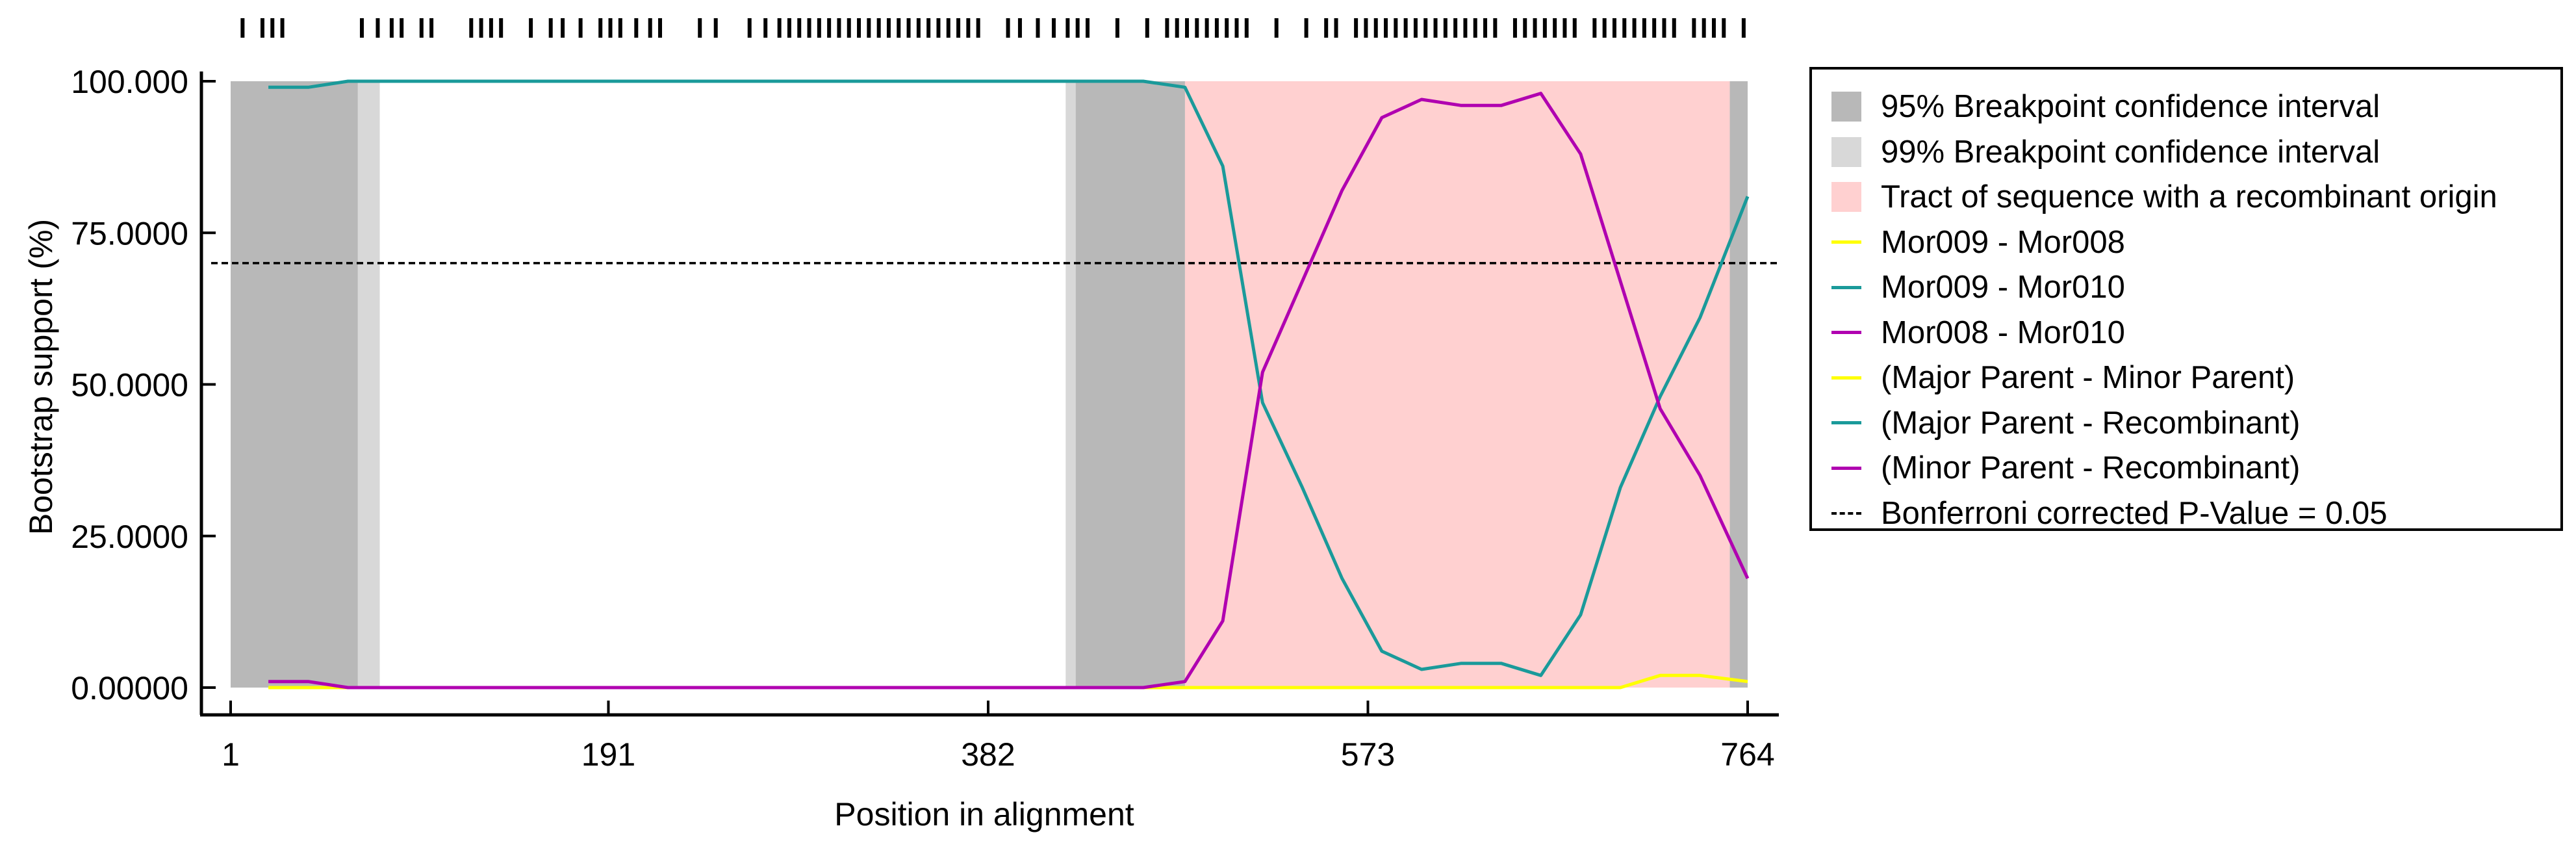 The image size is (2576, 852). What do you see at coordinates (2091, 468) in the screenshot?
I see `legend-label: (Minor Parent - Recombinant)` at bounding box center [2091, 468].